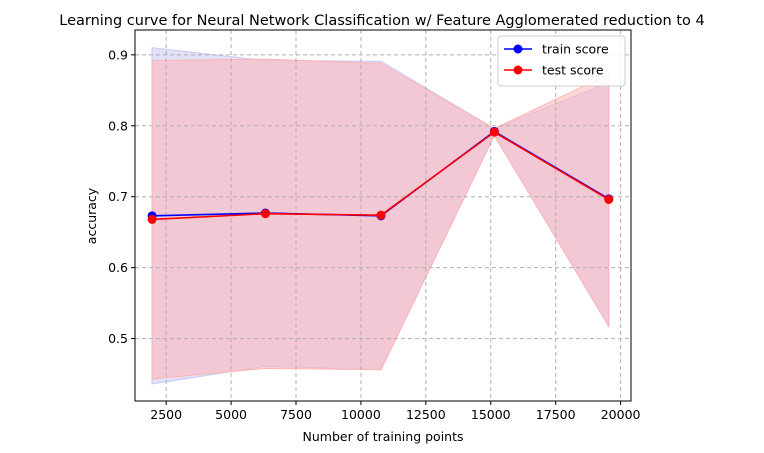 The image size is (764, 453). I want to click on x-tick-label: 17500, so click(556, 414).